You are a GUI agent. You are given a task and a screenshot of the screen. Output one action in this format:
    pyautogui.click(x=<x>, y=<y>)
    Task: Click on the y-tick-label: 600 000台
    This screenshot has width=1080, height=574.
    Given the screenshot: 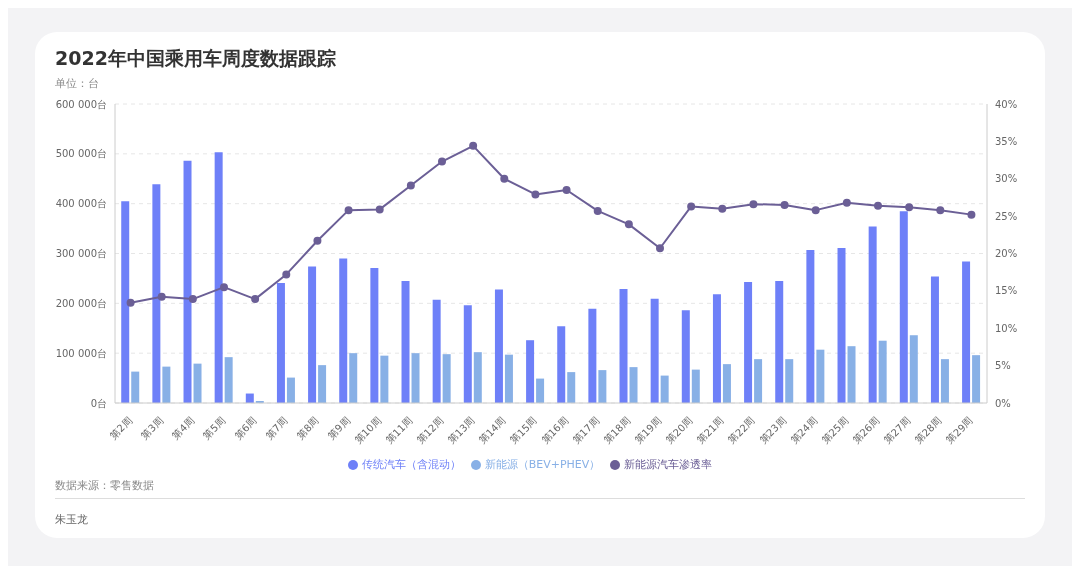 What is the action you would take?
    pyautogui.click(x=81, y=104)
    